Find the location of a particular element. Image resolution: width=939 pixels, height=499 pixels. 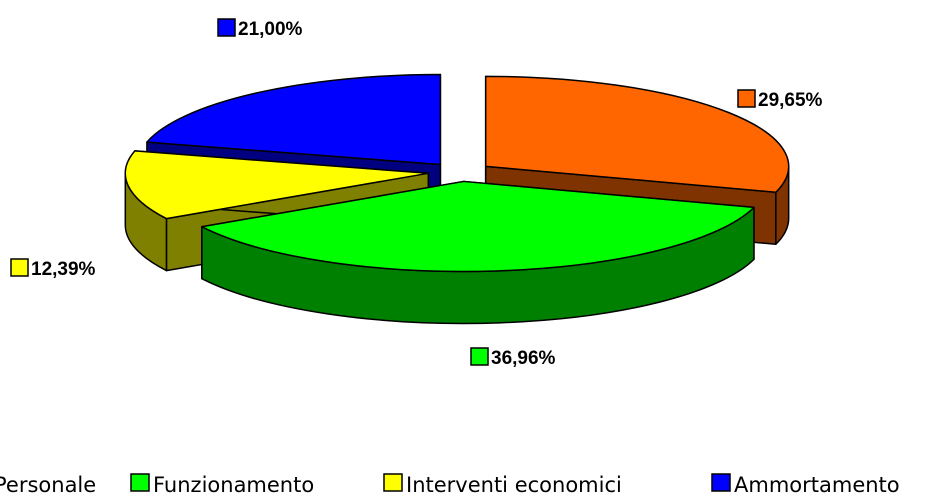

data-label-funzionamento: 36,96% is located at coordinates (513, 358).